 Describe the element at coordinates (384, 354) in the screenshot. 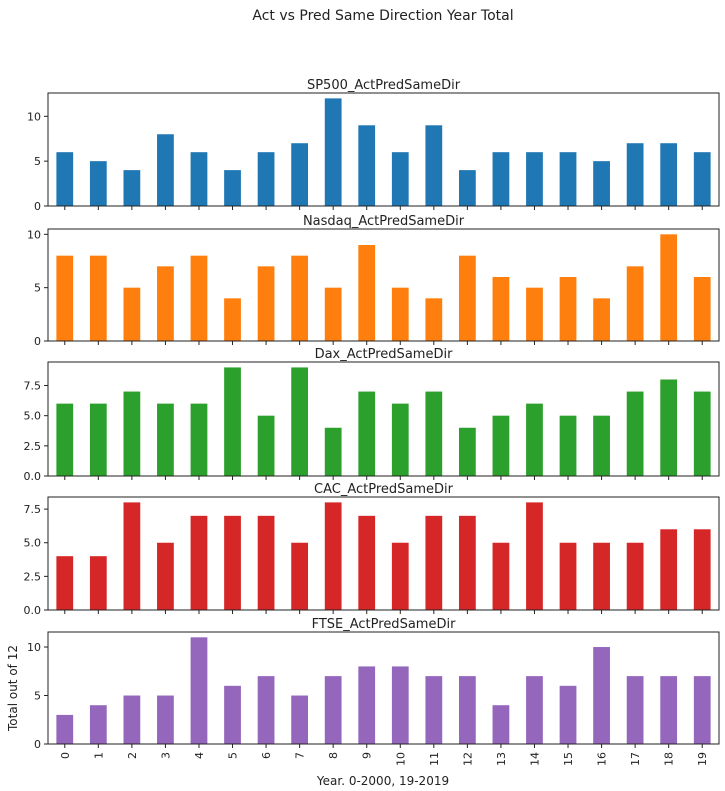

I see `subplot-title: Dax_ActPredSameDir` at that location.